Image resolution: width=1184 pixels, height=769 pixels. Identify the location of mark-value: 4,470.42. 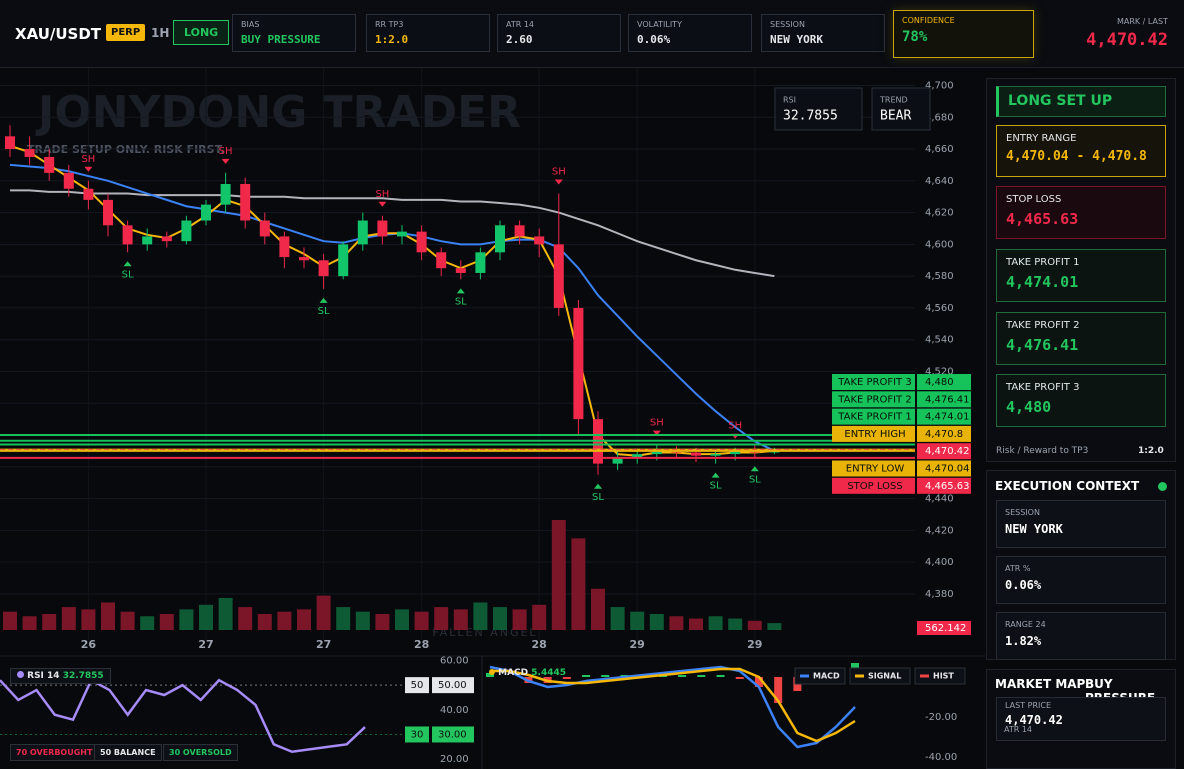
(1127, 40).